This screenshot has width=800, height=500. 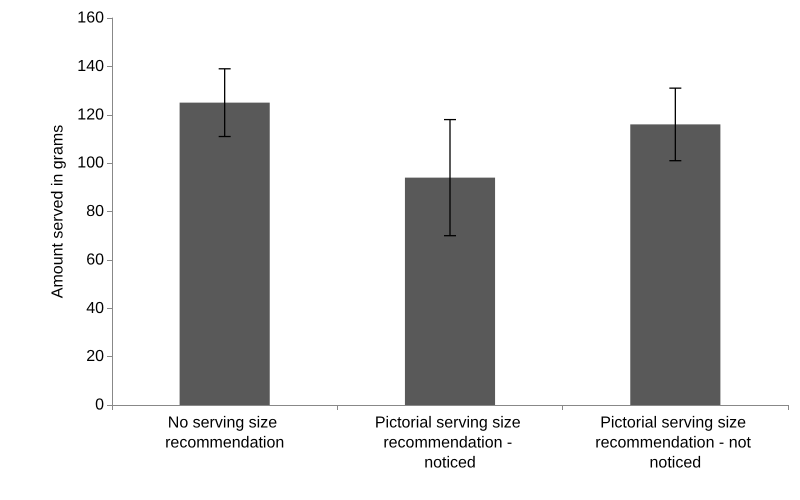 I want to click on x-tick-label: Pictorial serving size recommendation - noticed, so click(x=450, y=443).